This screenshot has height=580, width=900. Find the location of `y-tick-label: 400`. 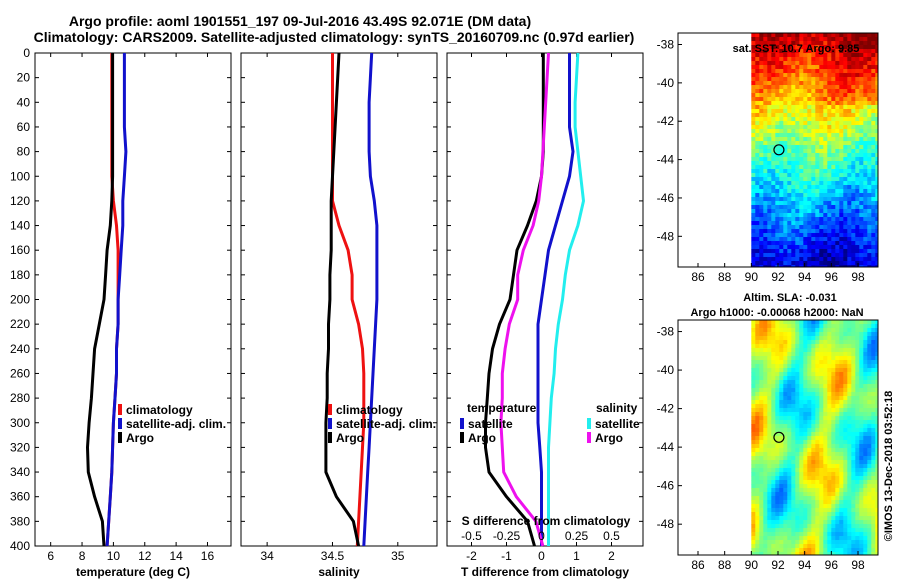

y-tick-label: 400 is located at coordinates (20, 546).